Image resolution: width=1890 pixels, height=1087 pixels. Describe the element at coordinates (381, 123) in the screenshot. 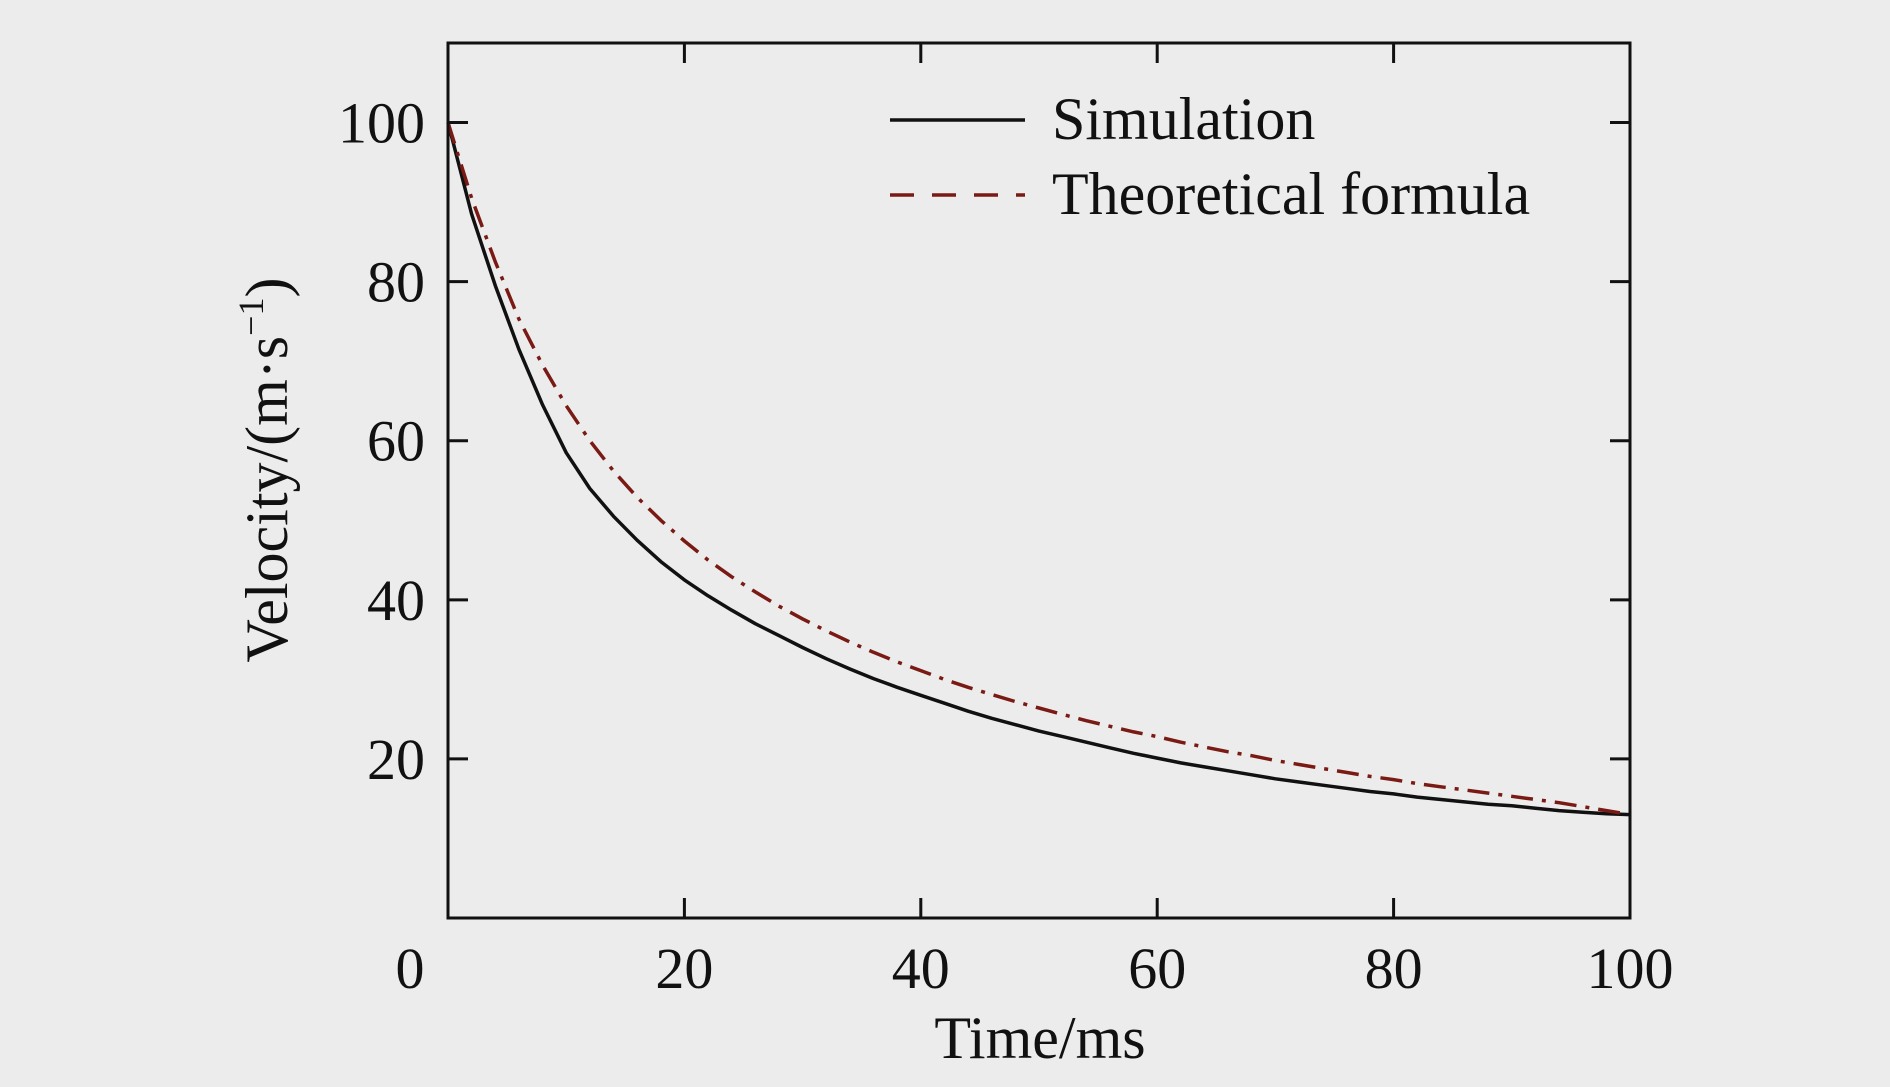

I see `y-tick-label-100: 100` at that location.